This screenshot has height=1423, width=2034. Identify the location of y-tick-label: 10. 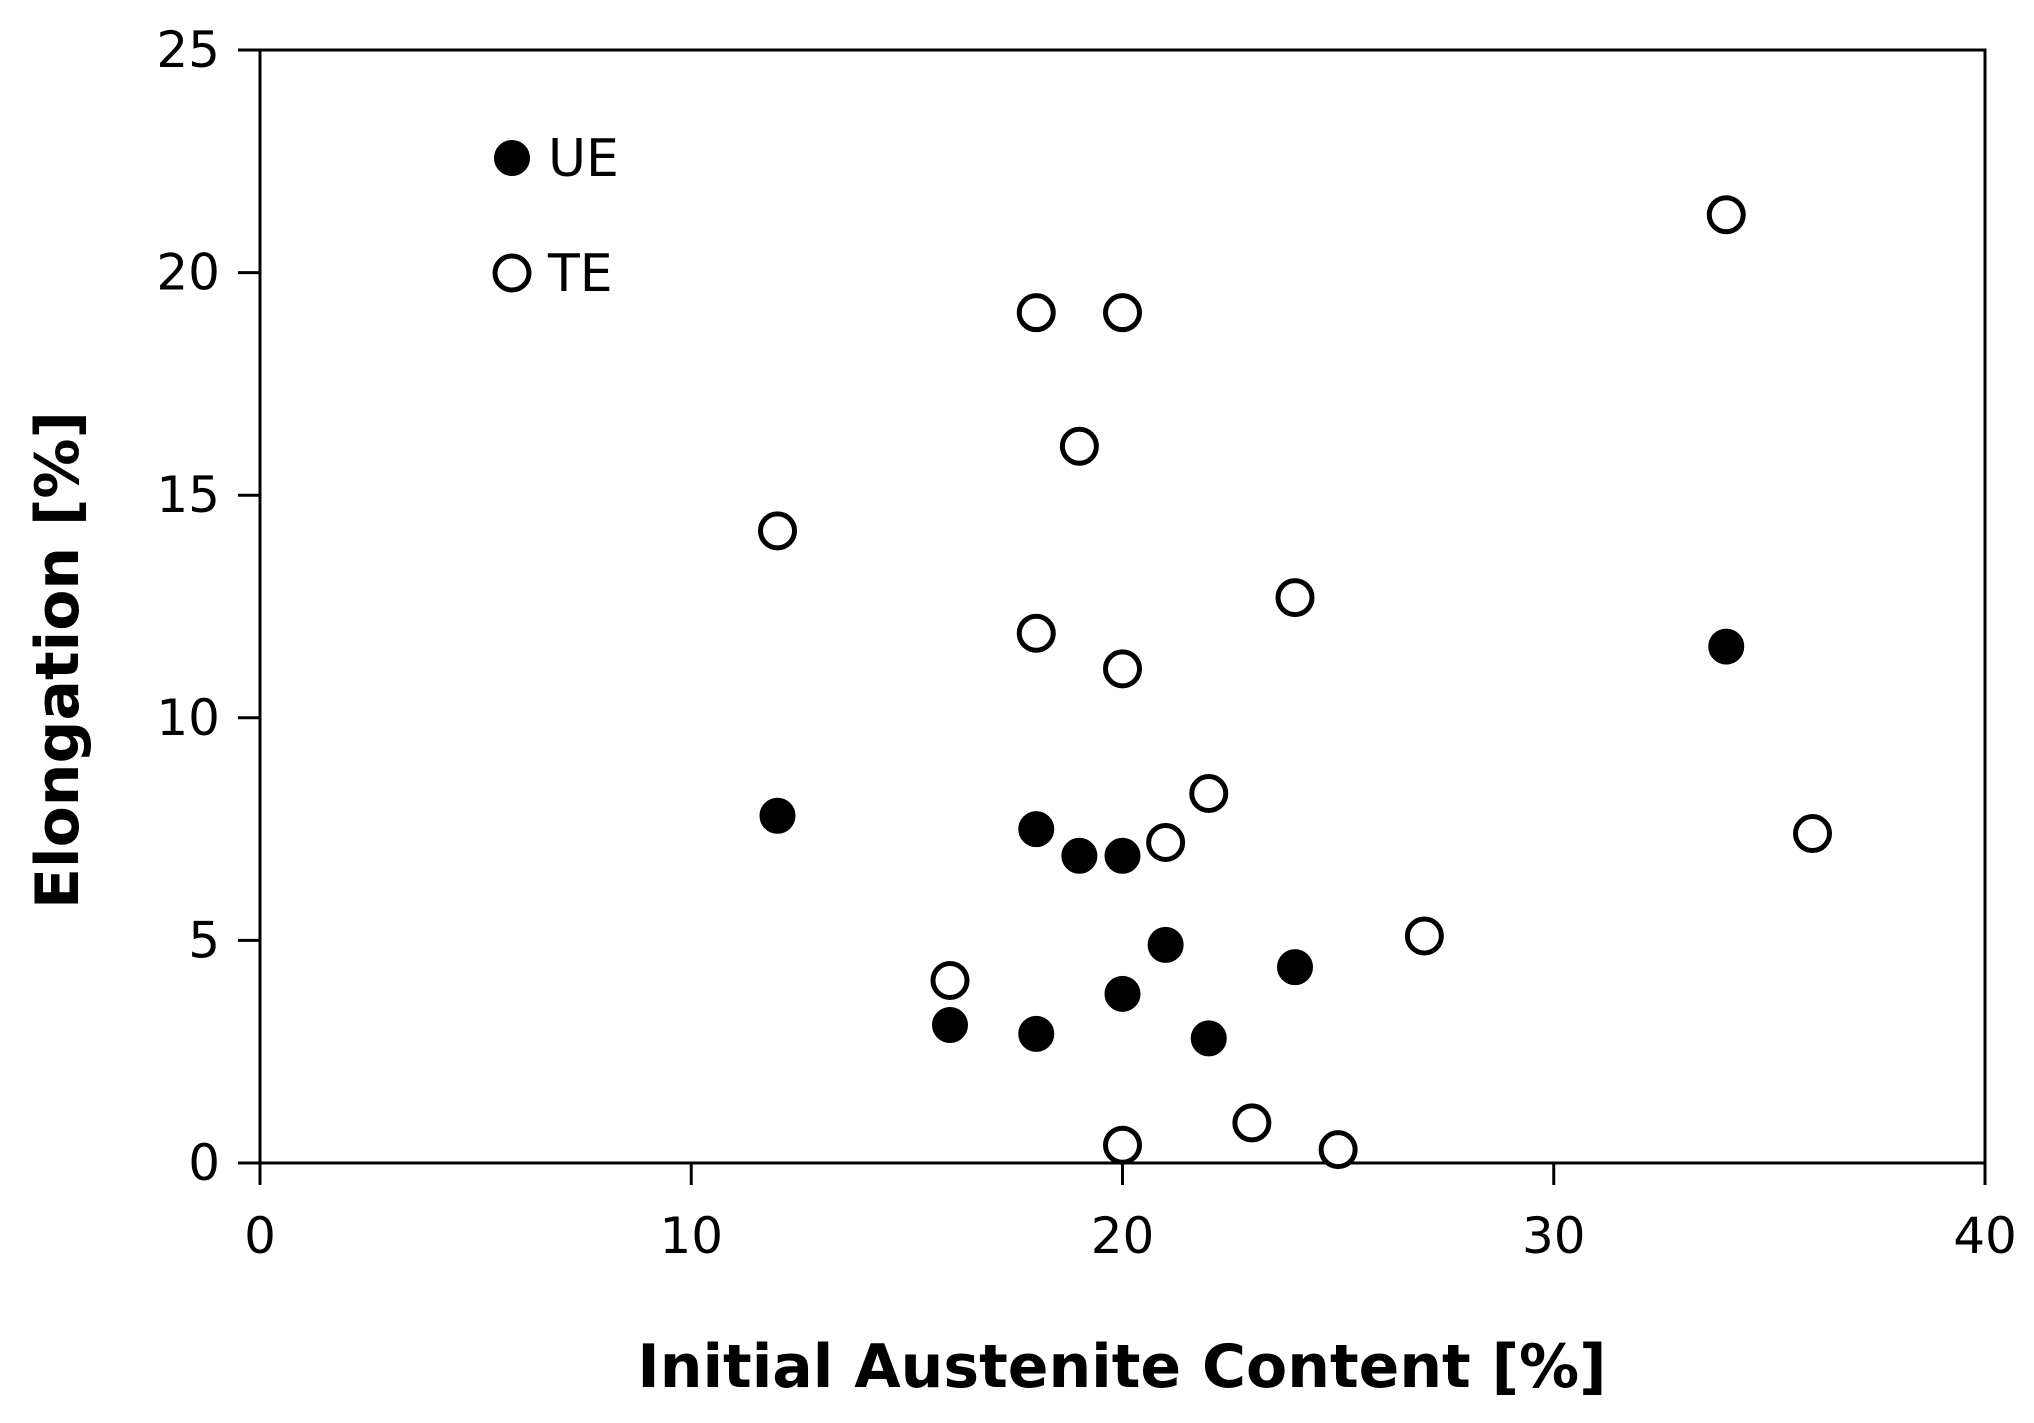
(188, 718).